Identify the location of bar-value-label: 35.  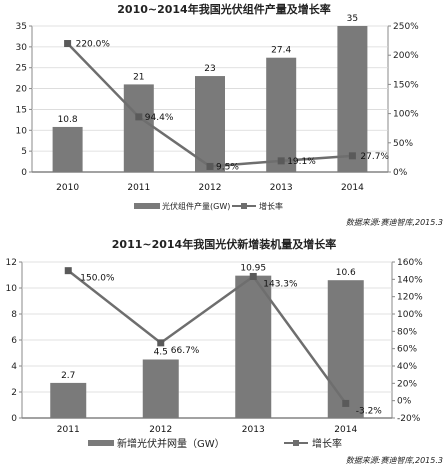
(352, 19).